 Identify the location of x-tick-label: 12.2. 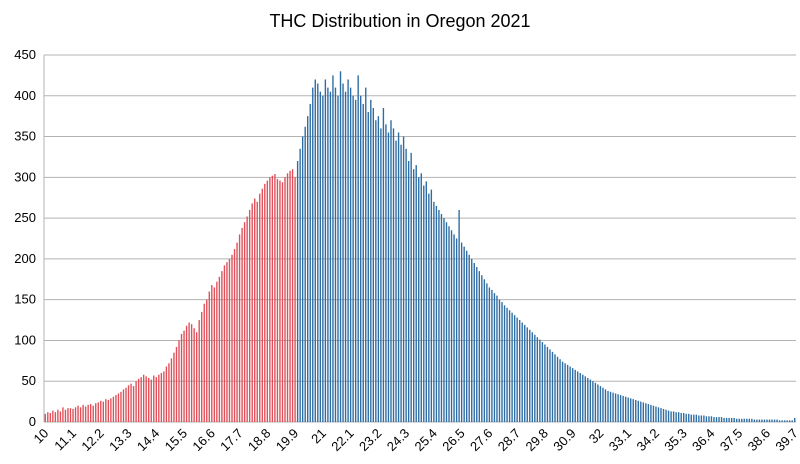
(92, 440).